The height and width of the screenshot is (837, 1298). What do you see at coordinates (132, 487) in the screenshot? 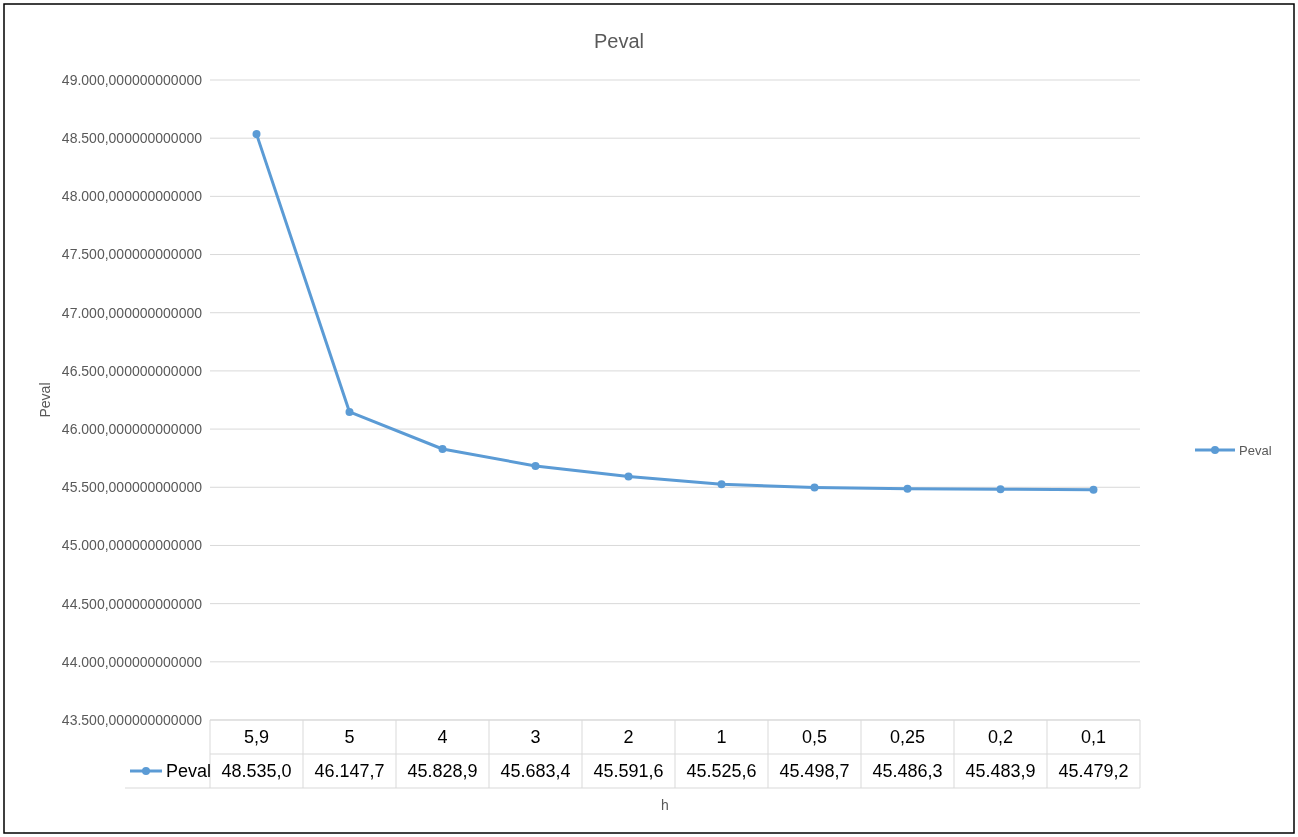
I see `y-tick-label: 45.500,000000000000` at bounding box center [132, 487].